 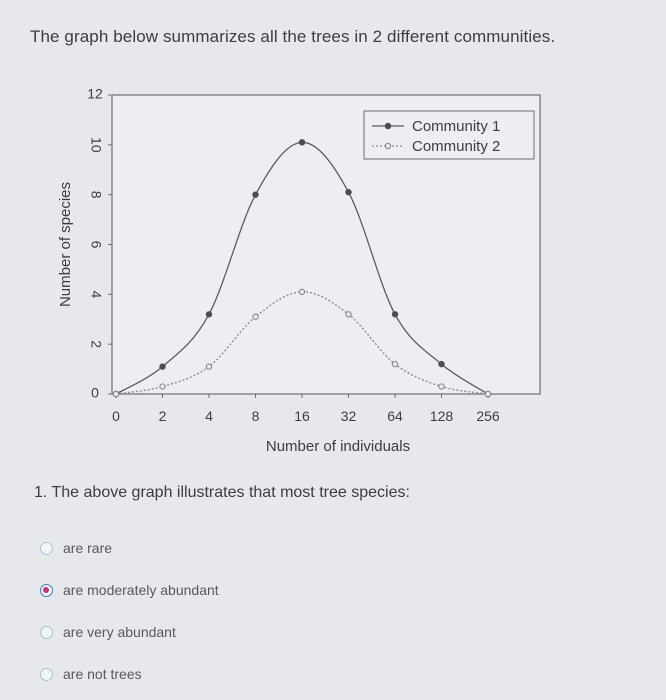 I want to click on x-tick-label: 8, so click(x=256, y=416).